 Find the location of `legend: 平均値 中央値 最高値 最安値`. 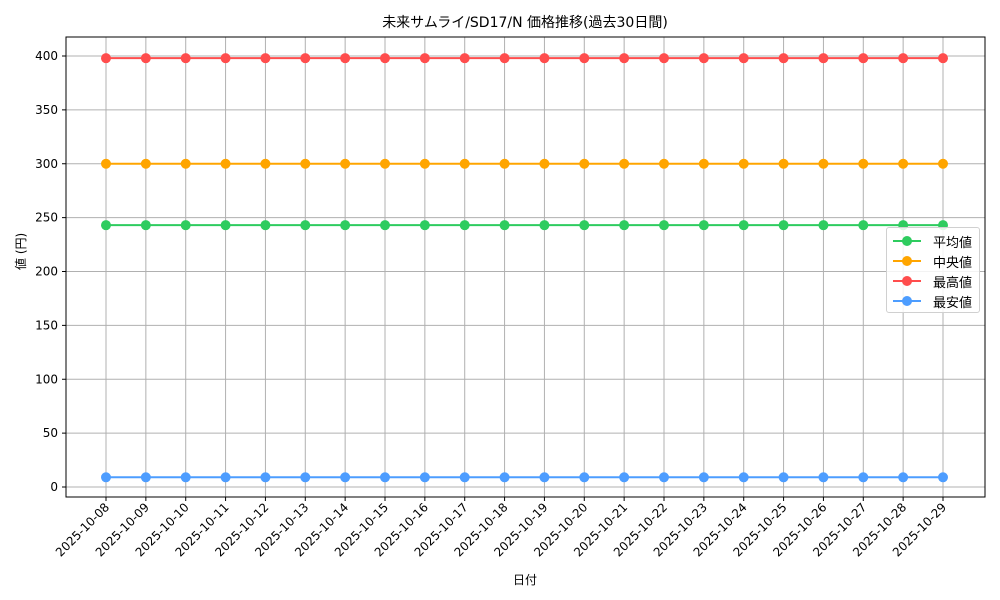

legend: 平均値 中央値 最高値 最安値 is located at coordinates (933, 270).